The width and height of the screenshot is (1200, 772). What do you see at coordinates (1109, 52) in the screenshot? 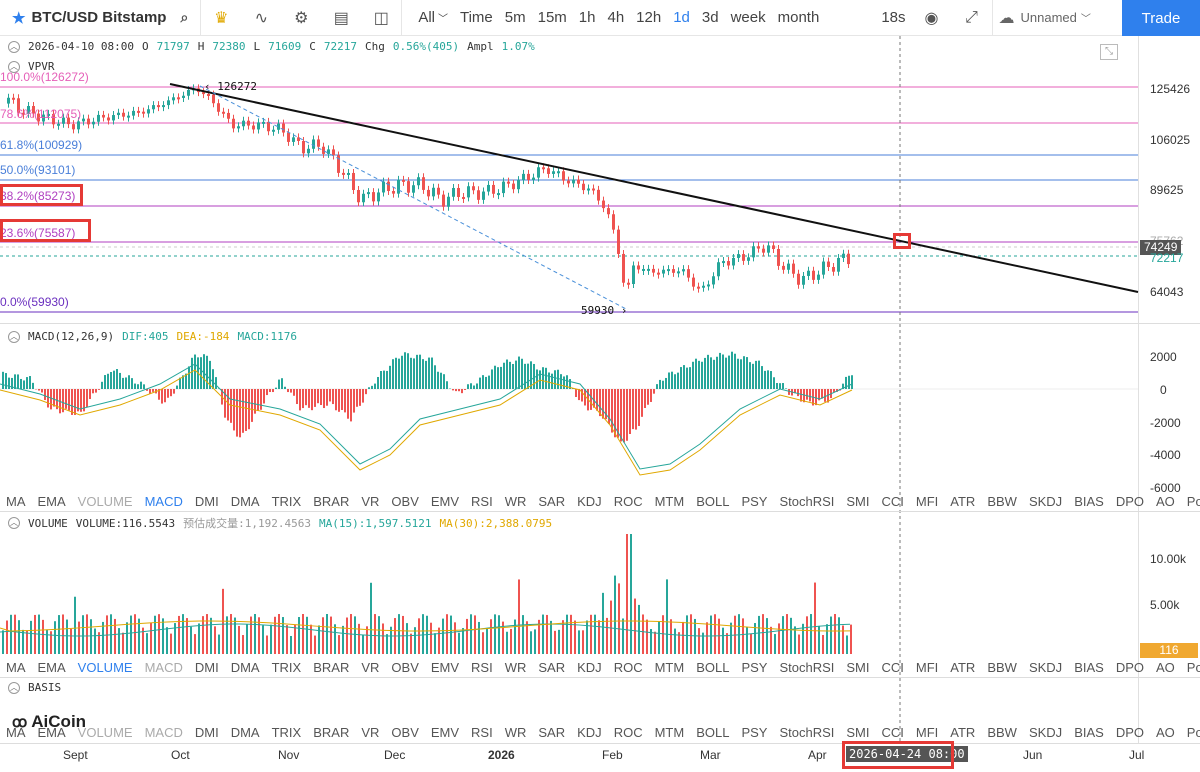
I see `maximize-icon: ⤡` at bounding box center [1109, 52].